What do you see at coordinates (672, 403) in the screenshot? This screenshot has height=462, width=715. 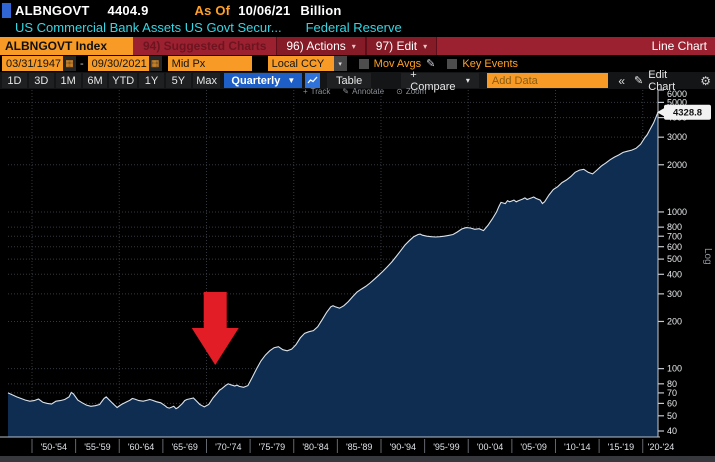 I see `y-axis-tick-label: 60` at bounding box center [672, 403].